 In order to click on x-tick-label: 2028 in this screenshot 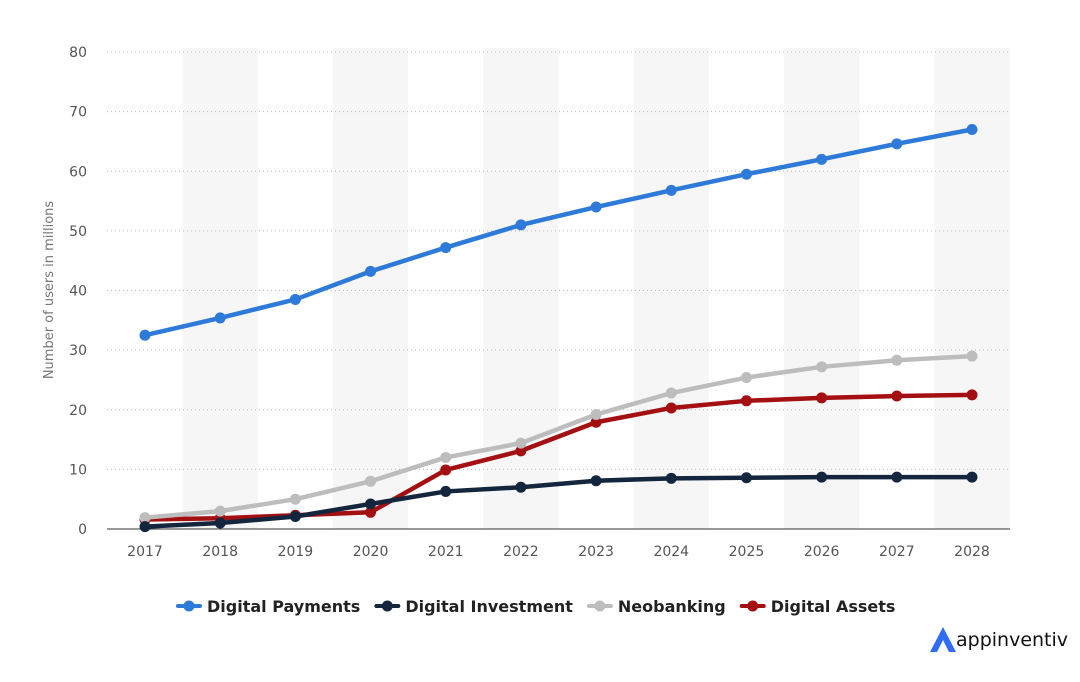, I will do `click(972, 552)`.